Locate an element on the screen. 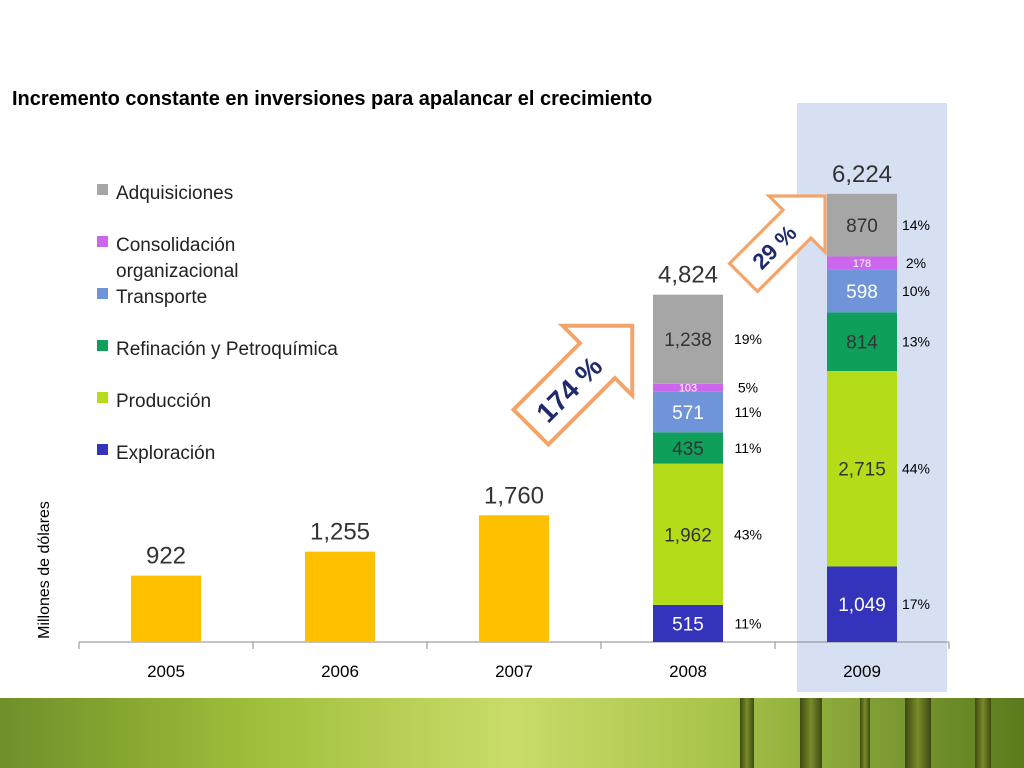 The image size is (1024, 768). segment-percent-label: 43% is located at coordinates (748, 534).